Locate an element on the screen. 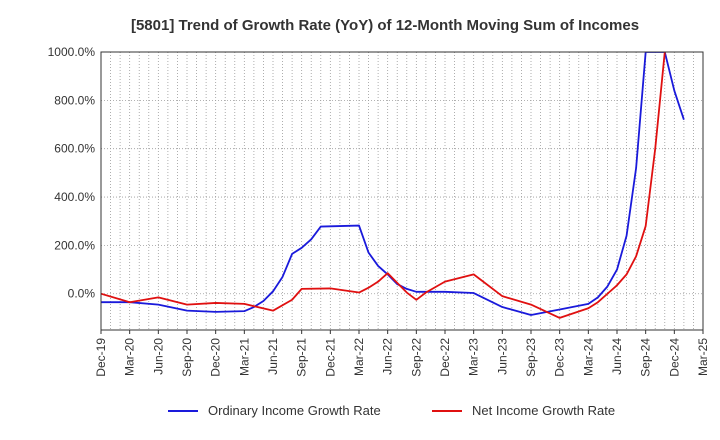 The image size is (720, 440). y-tick-label: 800.0% is located at coordinates (74, 100).